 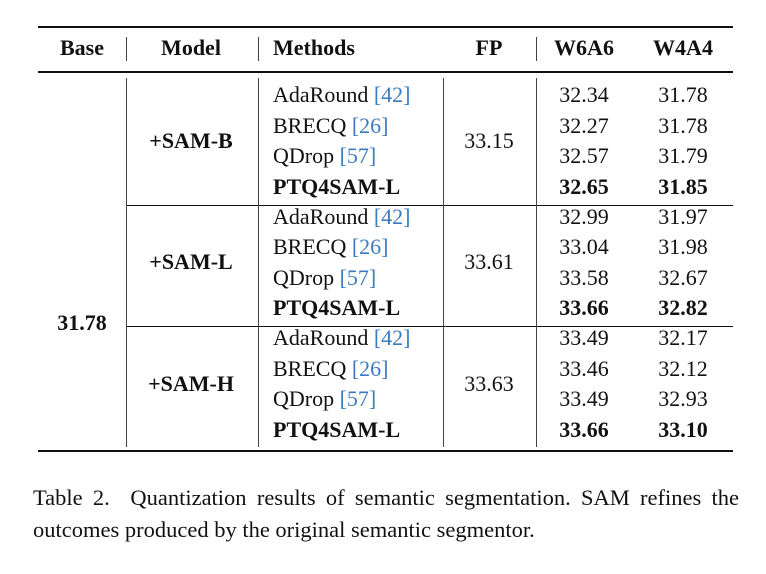 What do you see at coordinates (584, 47) in the screenshot?
I see `column-header: W6A6` at bounding box center [584, 47].